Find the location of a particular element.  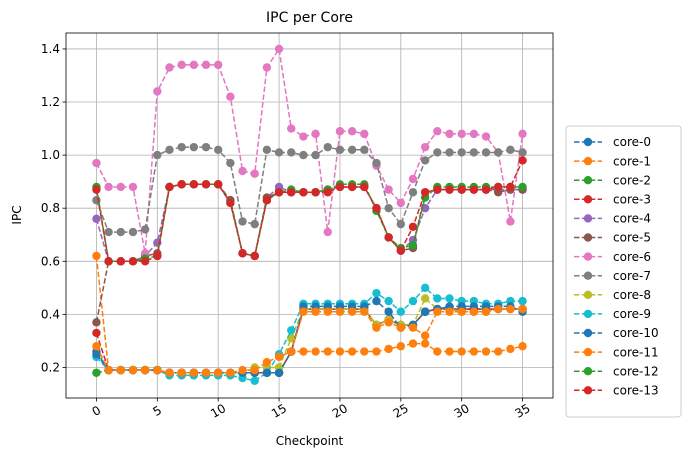

x-tick-label: 35 is located at coordinates (522, 411).